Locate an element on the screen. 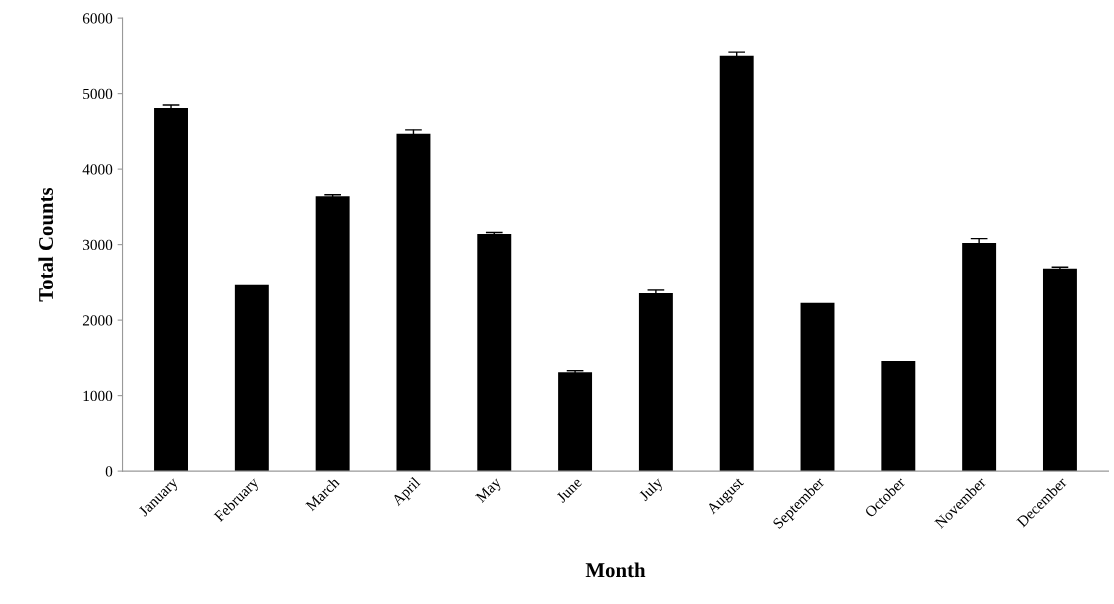  y-tick-label: 1000 is located at coordinates (98, 396).